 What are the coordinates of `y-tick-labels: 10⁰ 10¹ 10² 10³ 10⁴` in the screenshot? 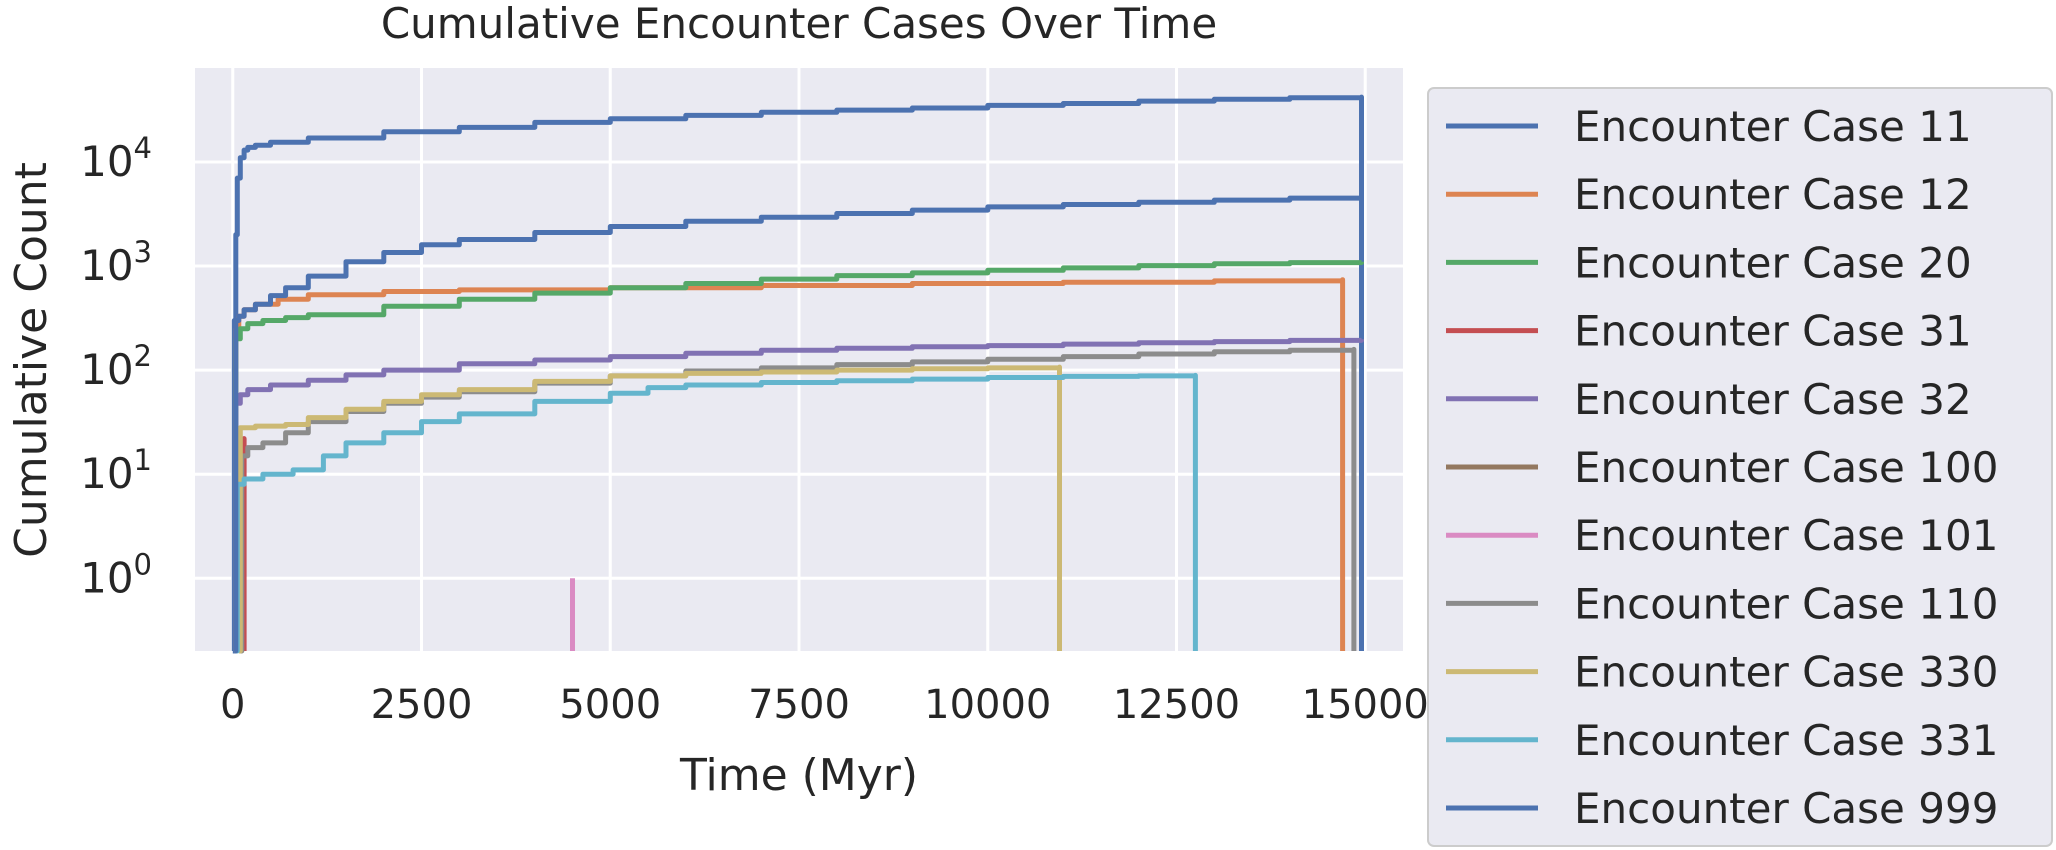 It's located at (116, 366).